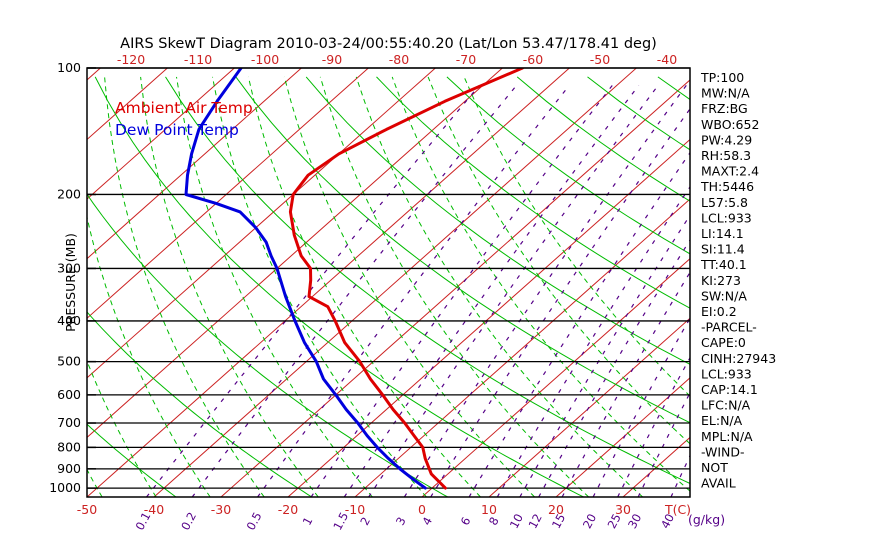 The height and width of the screenshot is (560, 870). What do you see at coordinates (221, 509) in the screenshot?
I see `bottom-temp-tick-label: -30` at bounding box center [221, 509].